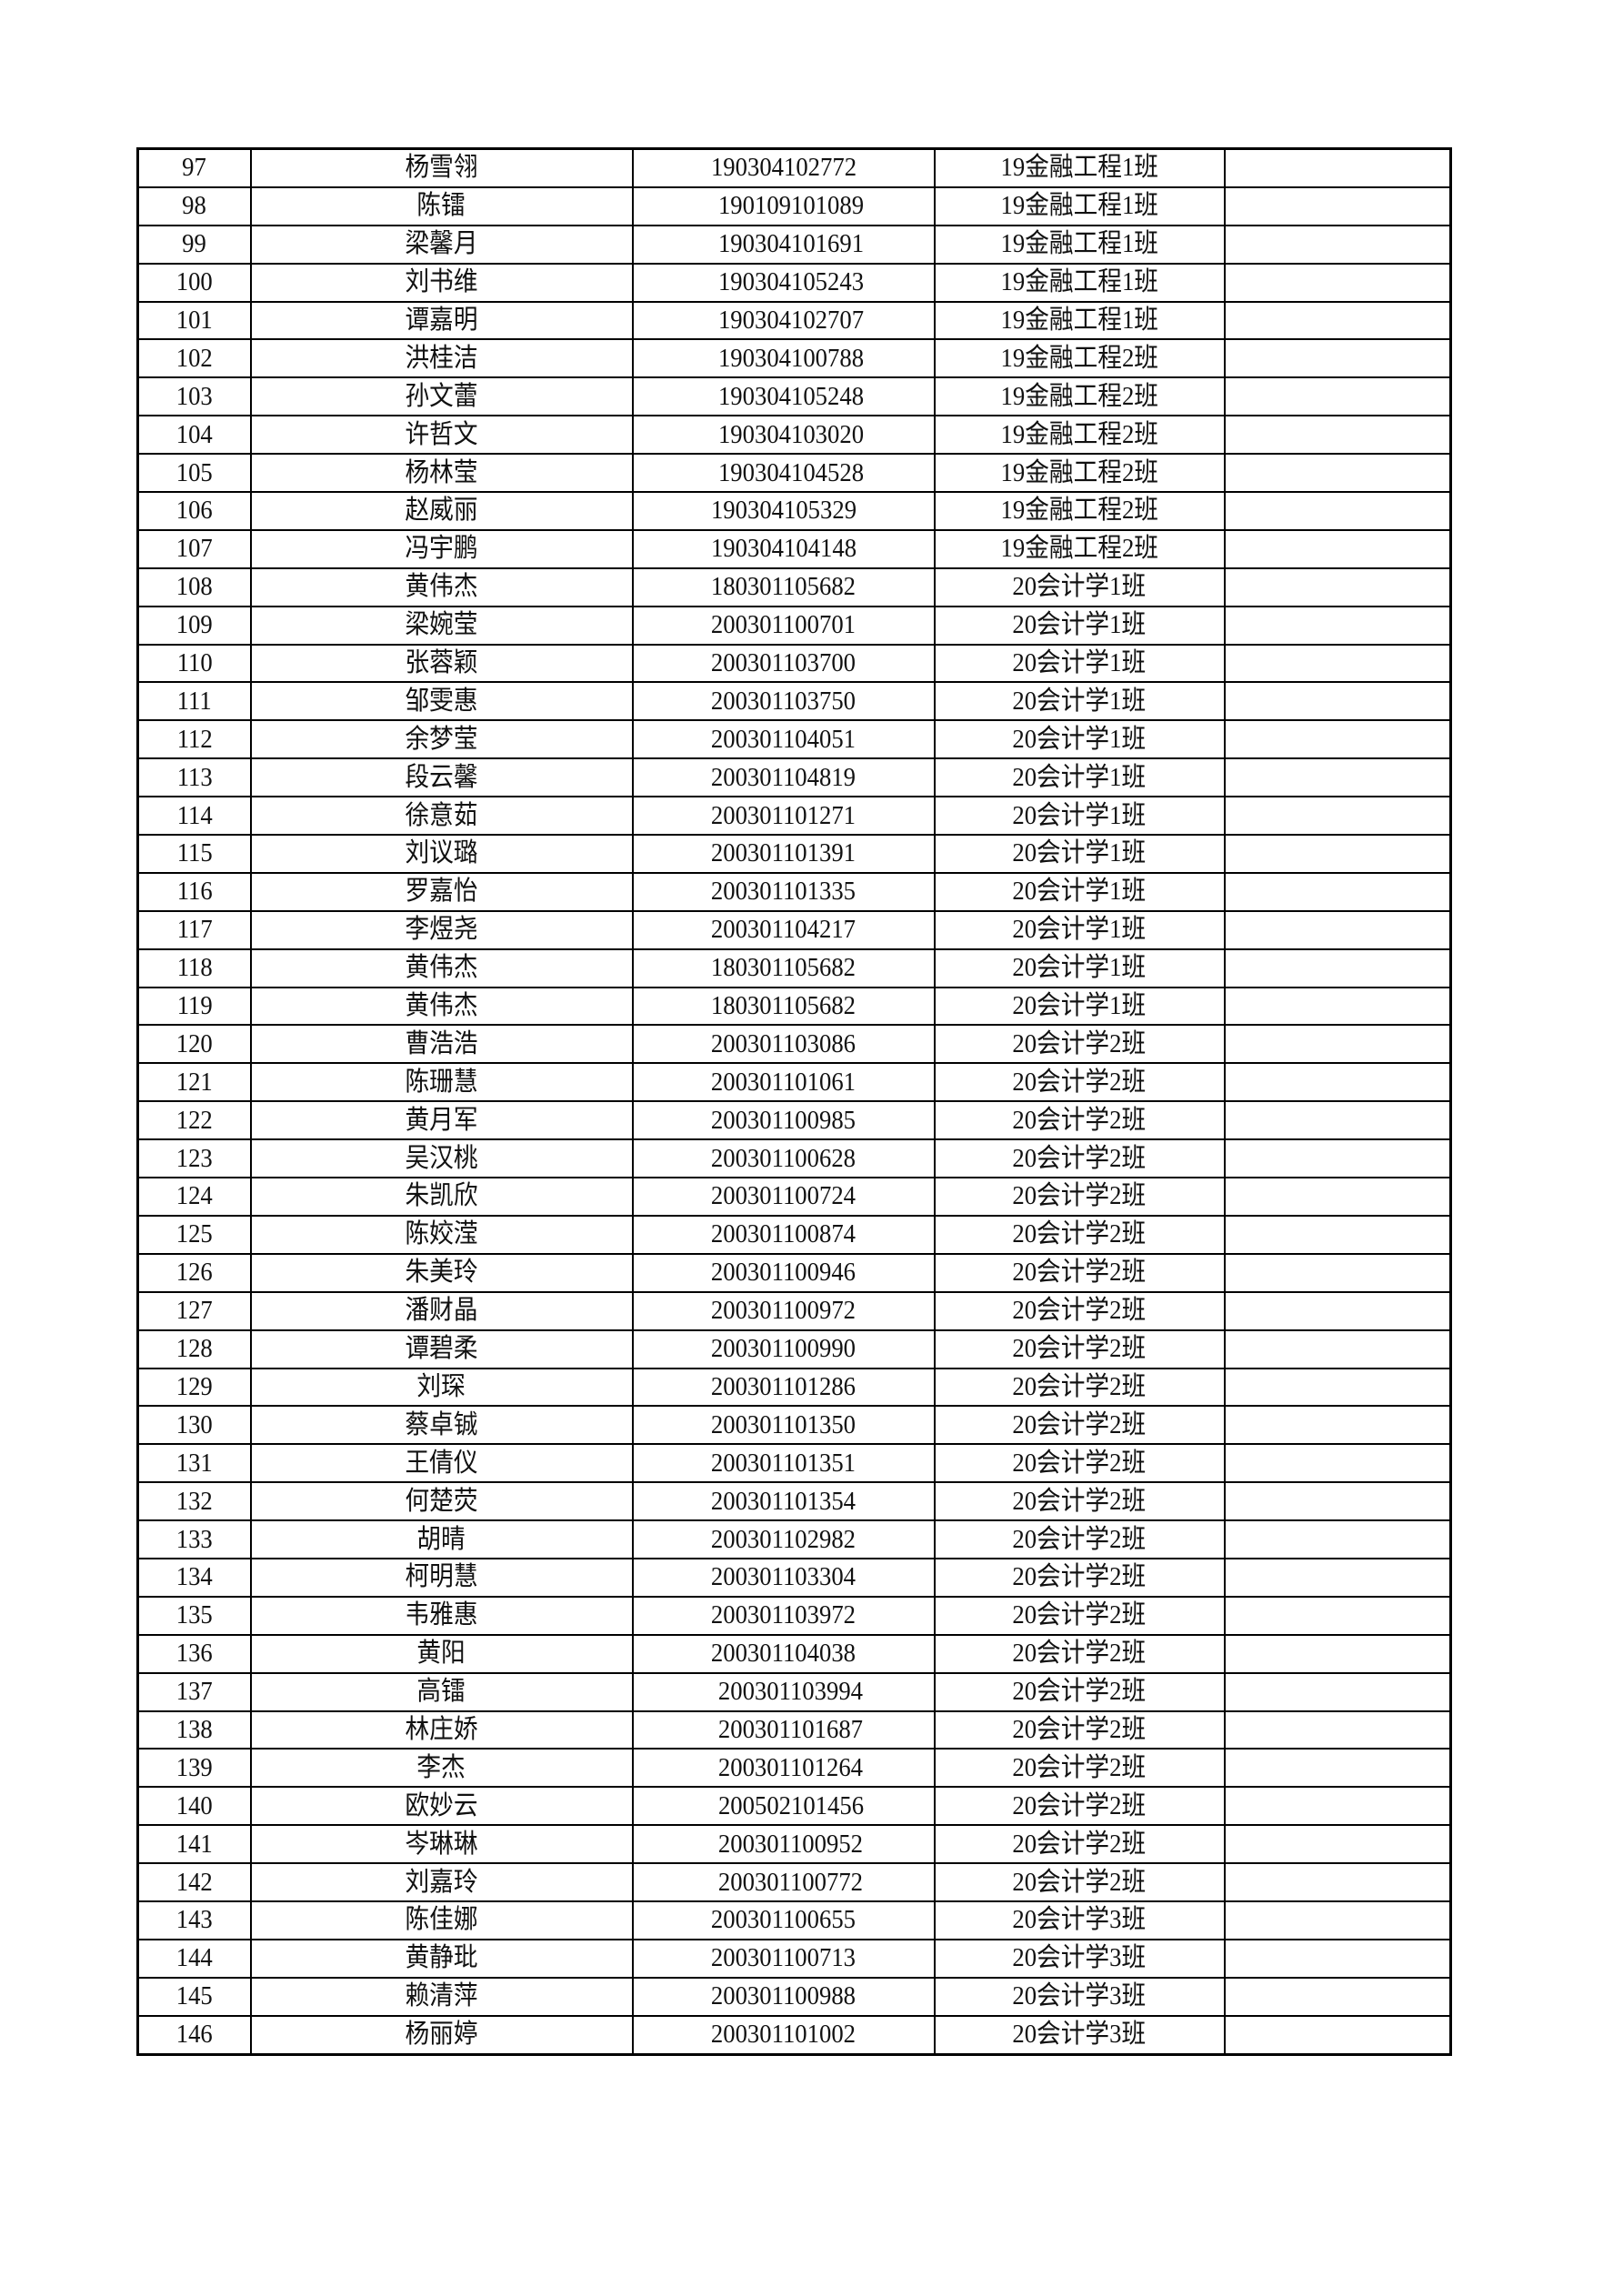  Describe the element at coordinates (194, 702) in the screenshot. I see `cell-number: 111` at that location.